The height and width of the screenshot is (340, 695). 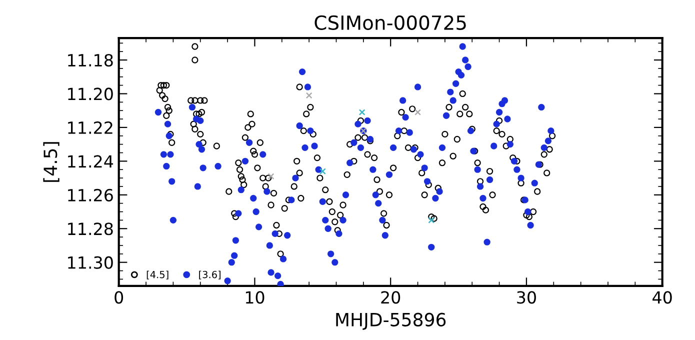 I want to click on x-tick-label: 20, so click(x=390, y=297).